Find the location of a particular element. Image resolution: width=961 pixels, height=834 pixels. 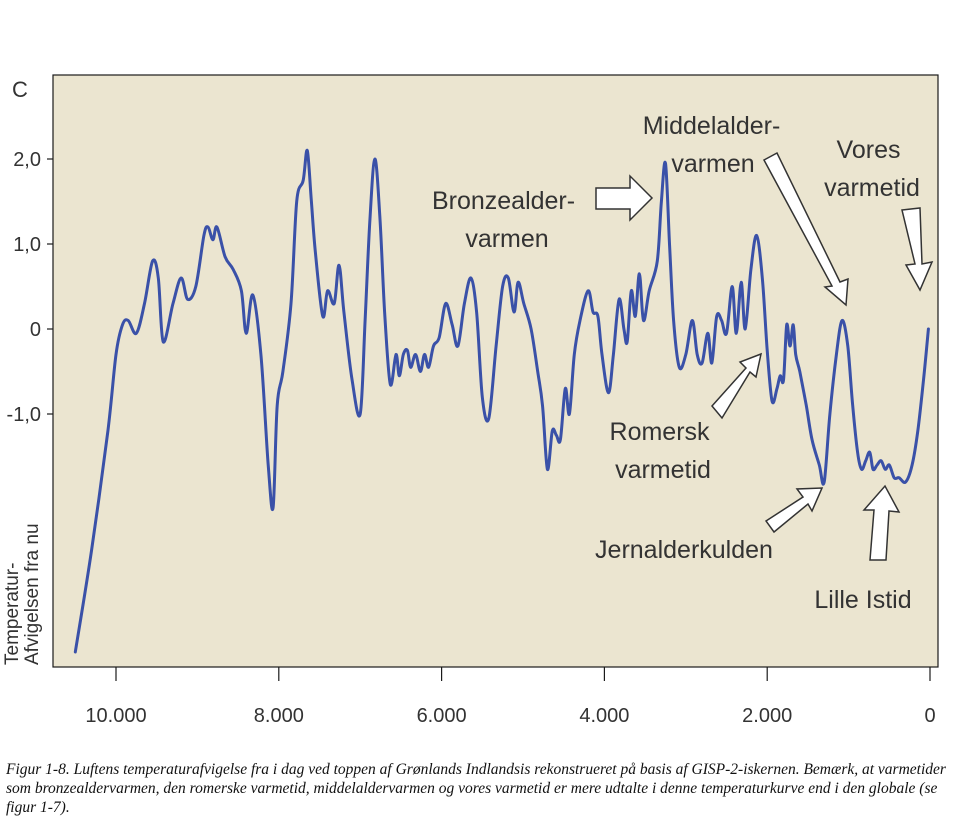

annotation-lille-istid-line-1: Lille Istid is located at coordinates (862, 600).